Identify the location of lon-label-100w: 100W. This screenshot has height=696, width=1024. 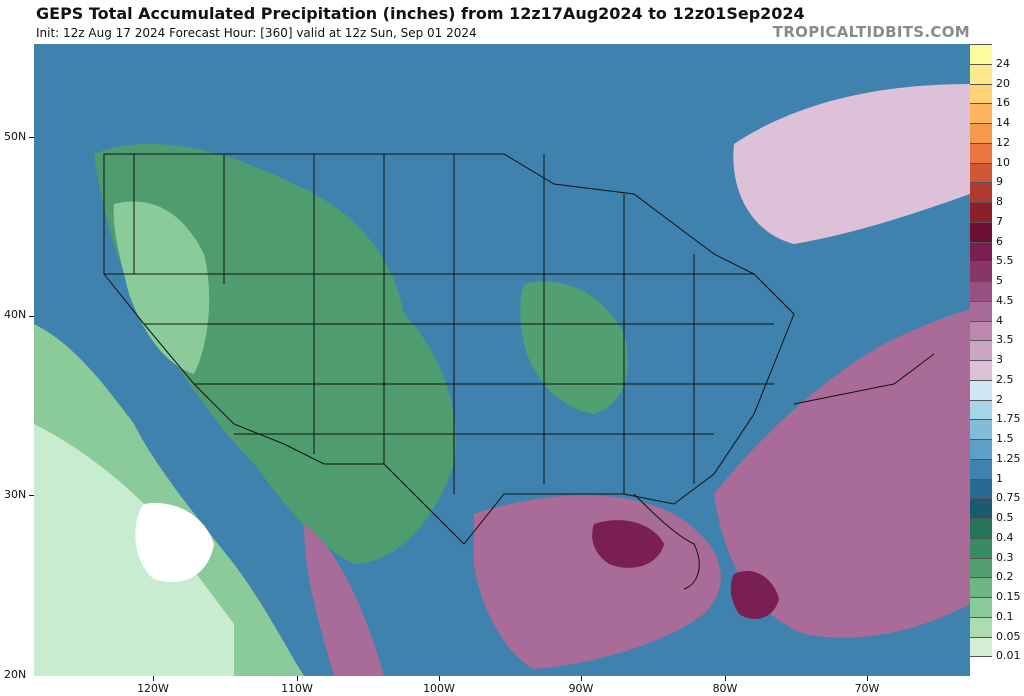
(439, 688).